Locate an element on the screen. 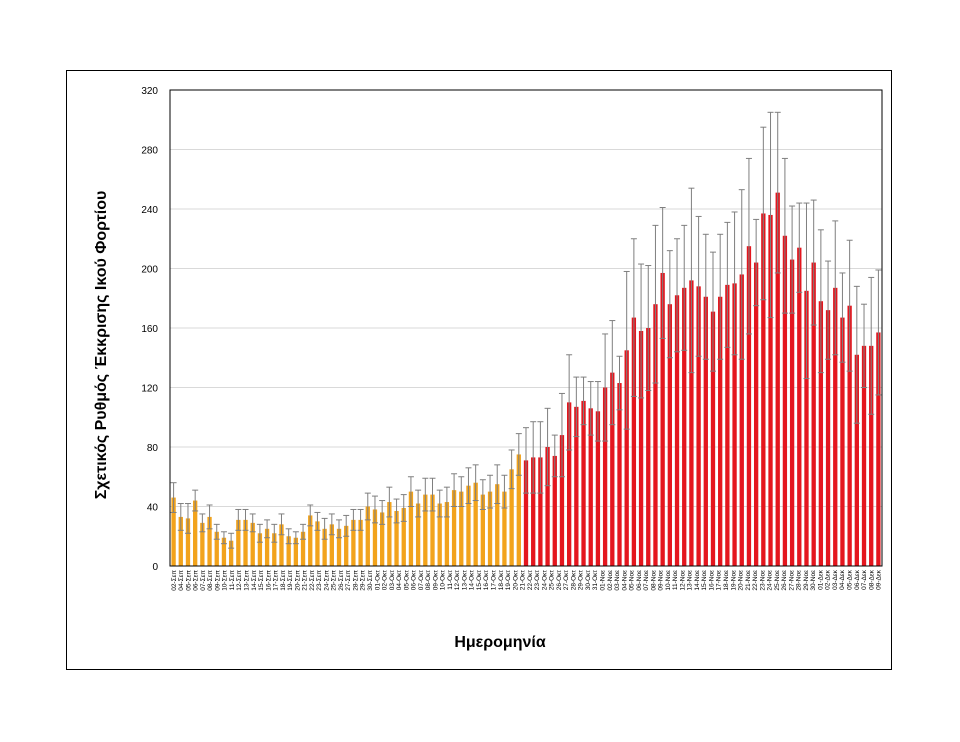 This screenshot has width=960, height=742. x-tick-label: 02-Οκτ is located at coordinates (385, 580).